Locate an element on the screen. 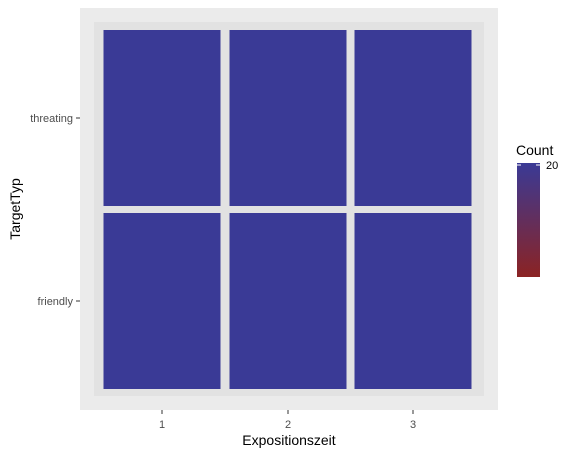 The height and width of the screenshot is (461, 576). x-axis-title: Expositionszeit is located at coordinates (288, 440).